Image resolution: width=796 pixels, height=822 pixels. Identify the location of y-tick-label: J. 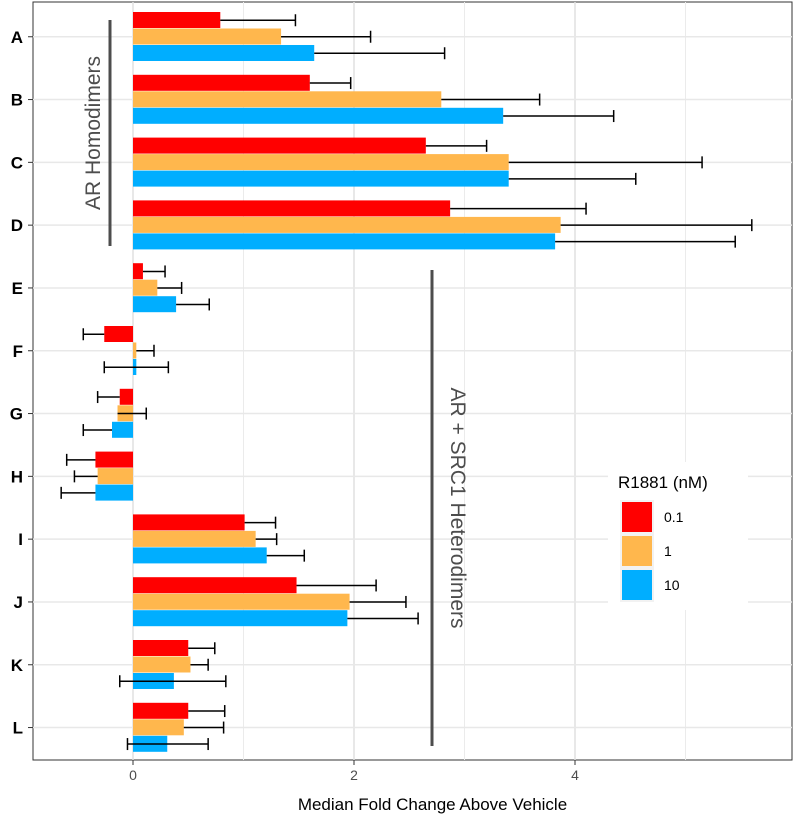
(18, 602).